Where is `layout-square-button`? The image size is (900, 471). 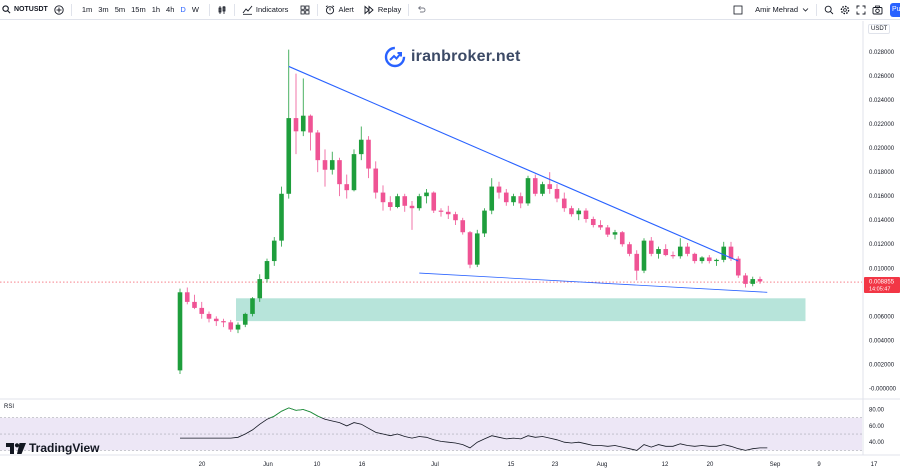
layout-square-button is located at coordinates (738, 10).